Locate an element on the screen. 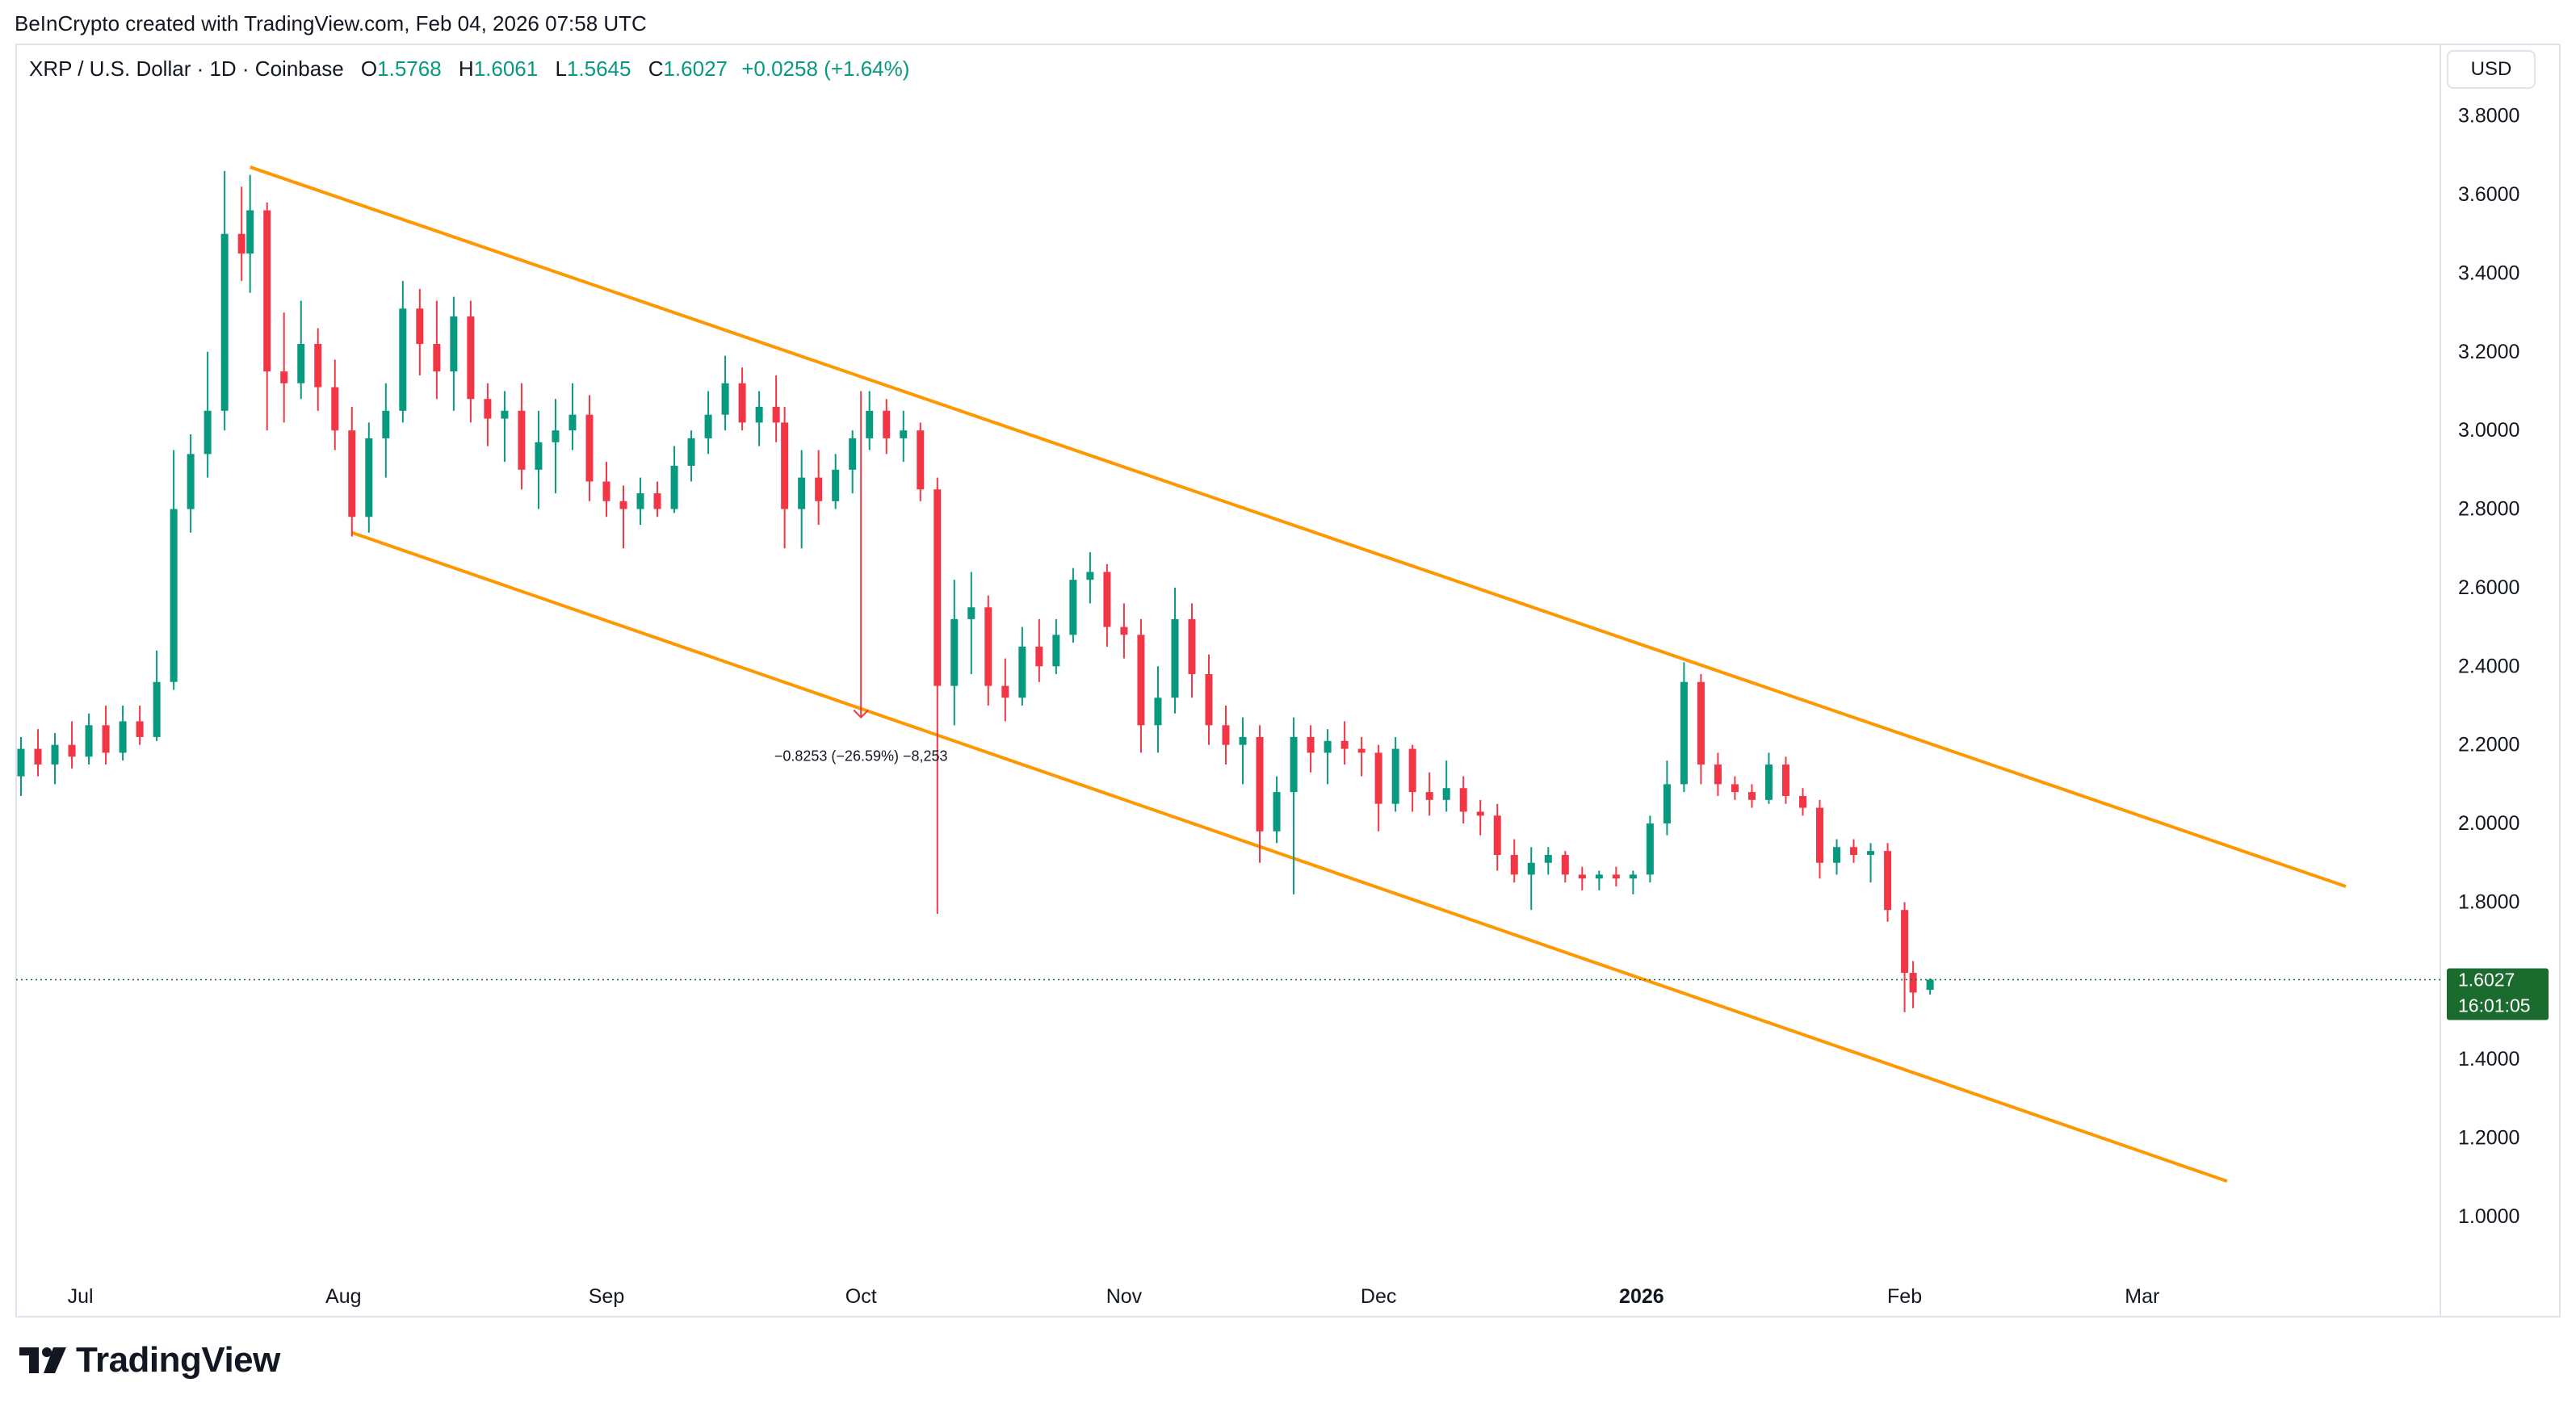 This screenshot has height=1416, width=2576. y-tick-label: 2.4000 is located at coordinates (2488, 666).